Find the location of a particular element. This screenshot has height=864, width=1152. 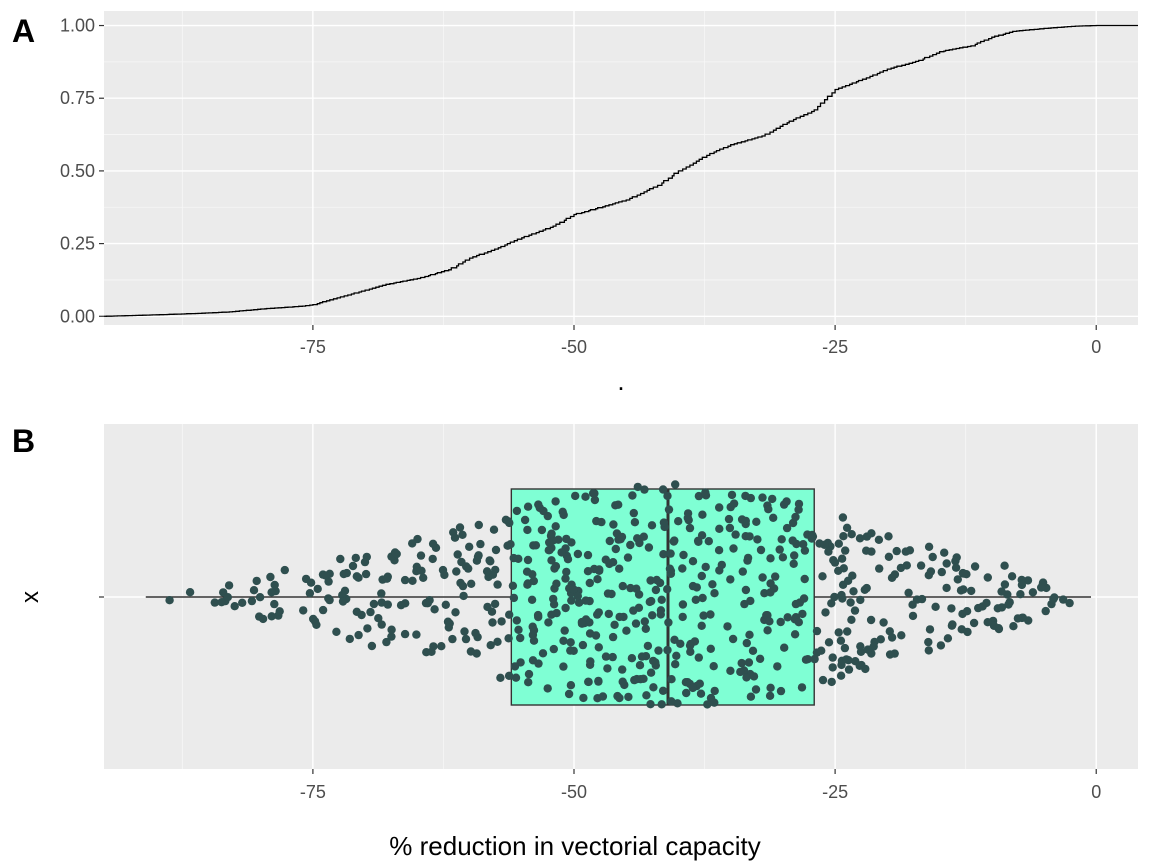

panel-b-x-axis-title: % reduction in vectorial capacity is located at coordinates (574, 846).